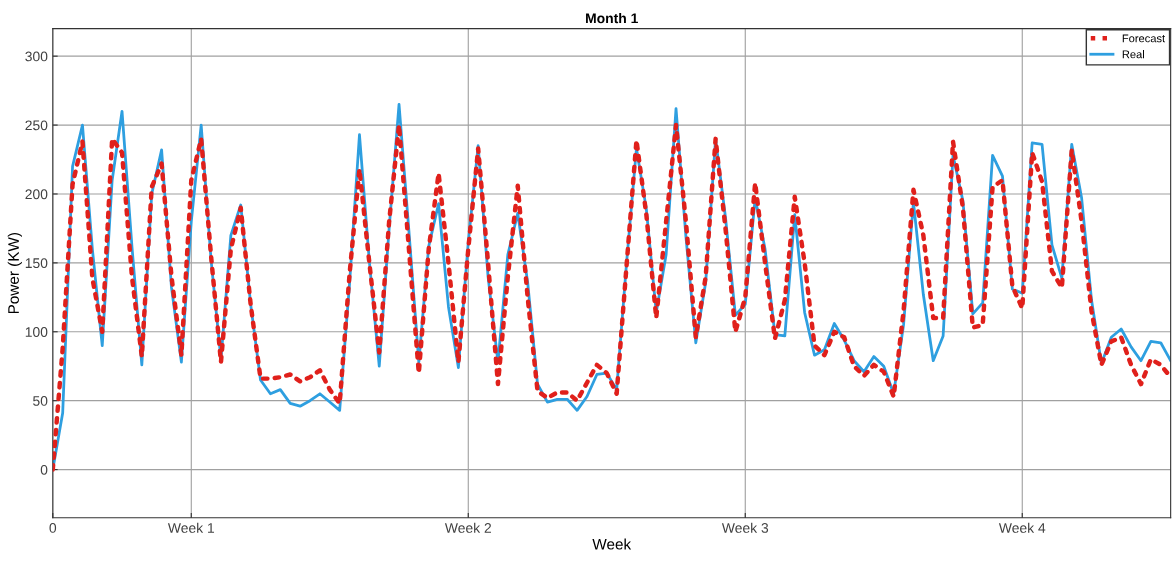 The height and width of the screenshot is (561, 1173). I want to click on y-tick-label: 50, so click(40, 401).